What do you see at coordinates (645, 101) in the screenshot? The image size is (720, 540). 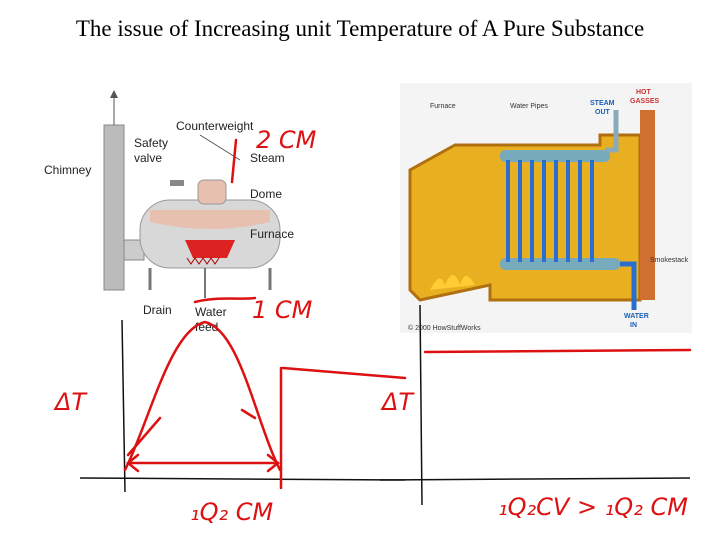 I see `label: GASSES` at bounding box center [645, 101].